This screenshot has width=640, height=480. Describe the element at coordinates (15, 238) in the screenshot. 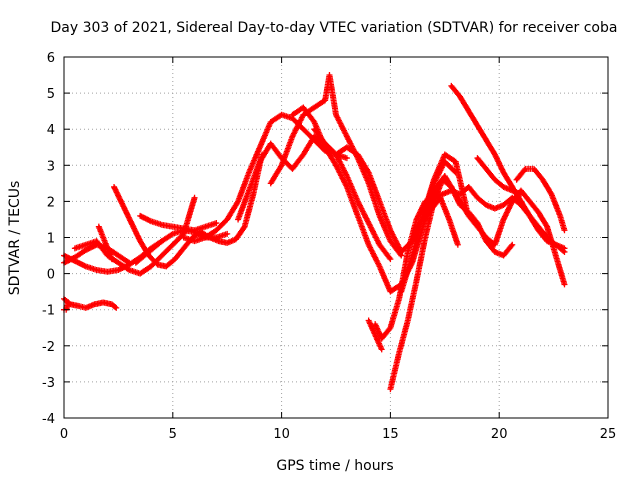

I see `y-axis-label: SDTVAR / TECUs` at that location.